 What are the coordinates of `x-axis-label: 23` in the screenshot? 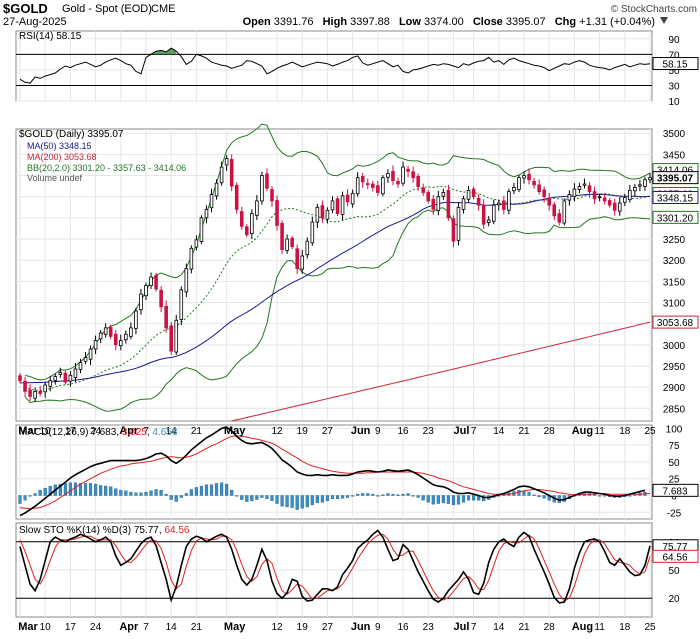 It's located at (429, 627).